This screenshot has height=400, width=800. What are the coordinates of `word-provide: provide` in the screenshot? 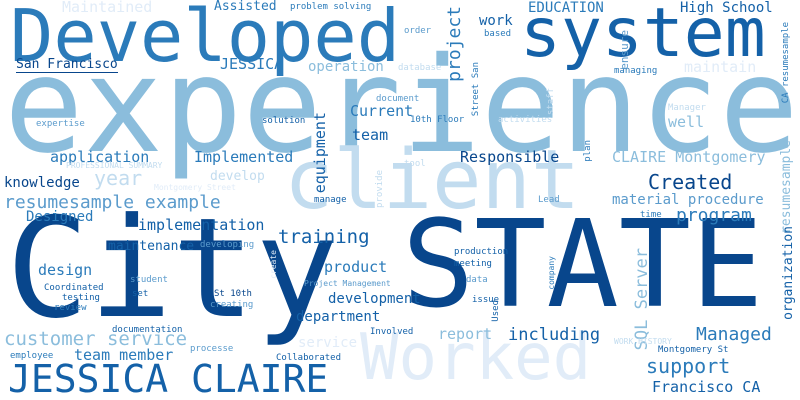 It's located at (380, 189).